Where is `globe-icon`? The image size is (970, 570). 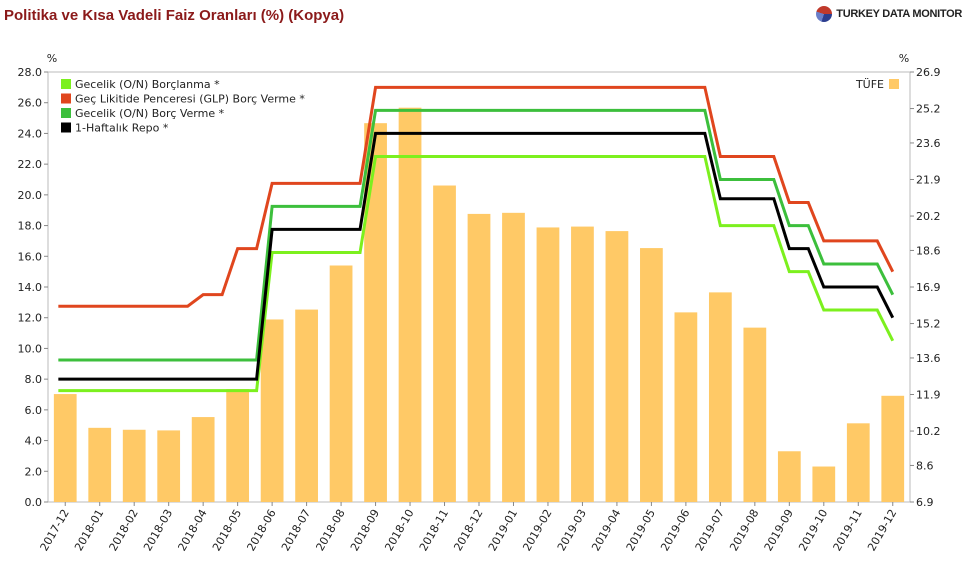 globe-icon is located at coordinates (824, 14).